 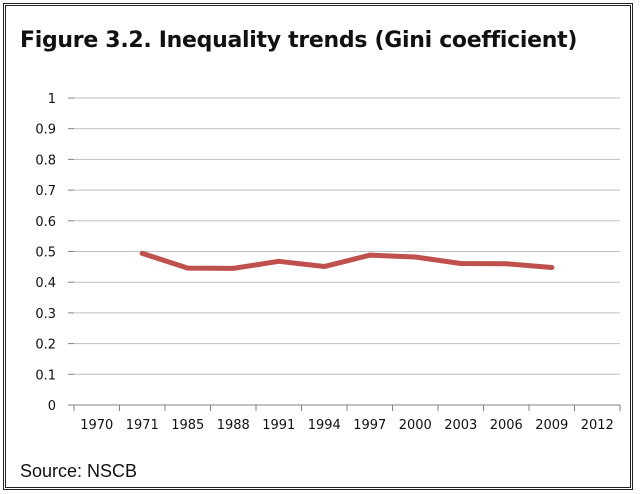 I want to click on x-tick-label: 2003, so click(x=460, y=425).